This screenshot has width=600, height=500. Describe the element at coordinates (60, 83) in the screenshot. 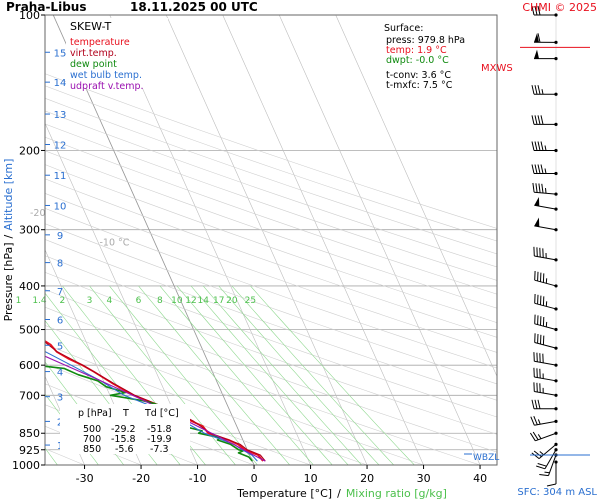

I see `altitude-tick-label: 14` at that location.